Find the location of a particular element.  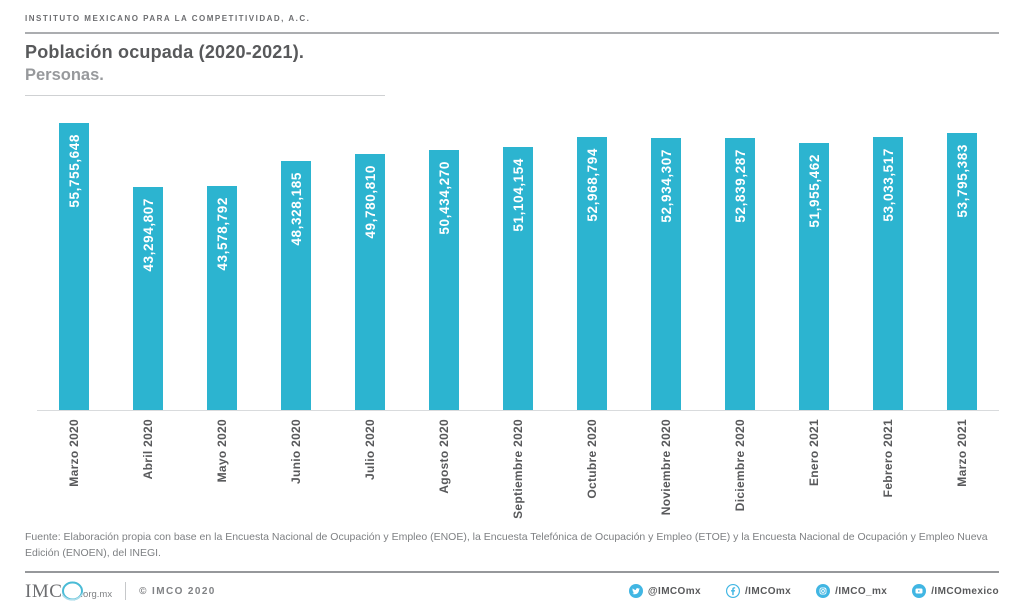

x-axis-label-cell: Abril 2020 is located at coordinates (148, 468).